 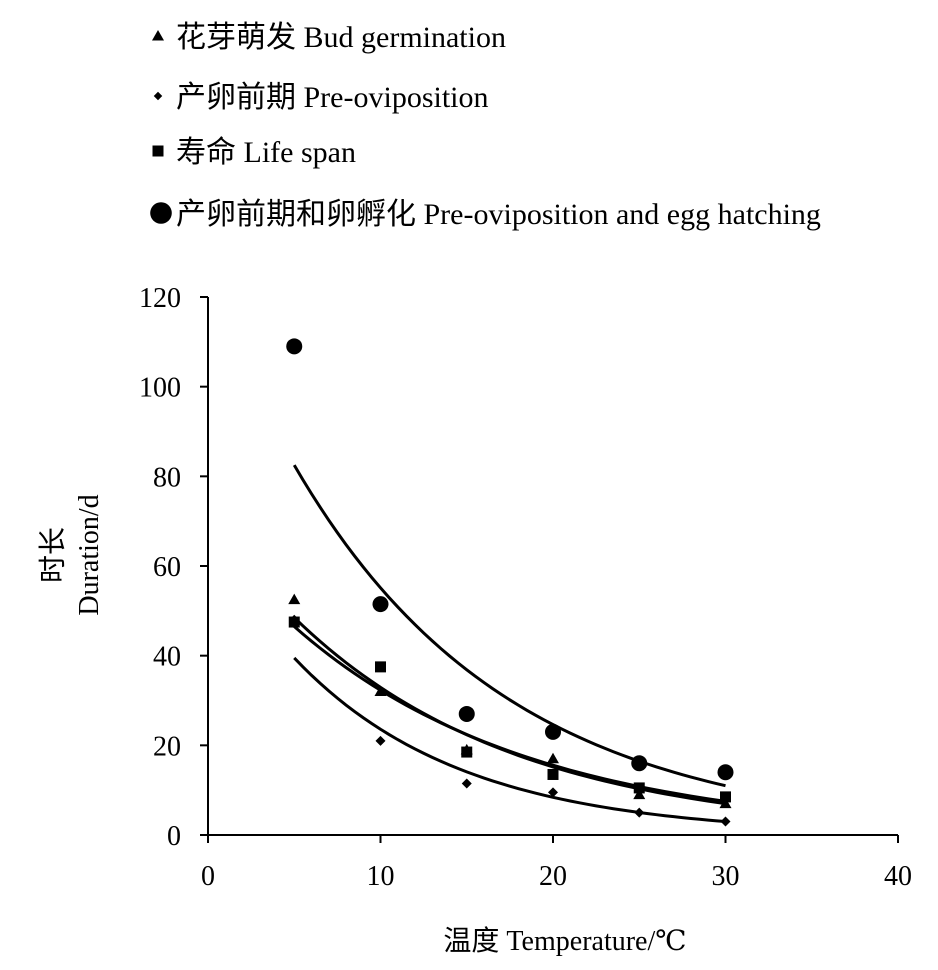 What do you see at coordinates (158, 35) in the screenshot?
I see `legend-marker-triangle` at bounding box center [158, 35].